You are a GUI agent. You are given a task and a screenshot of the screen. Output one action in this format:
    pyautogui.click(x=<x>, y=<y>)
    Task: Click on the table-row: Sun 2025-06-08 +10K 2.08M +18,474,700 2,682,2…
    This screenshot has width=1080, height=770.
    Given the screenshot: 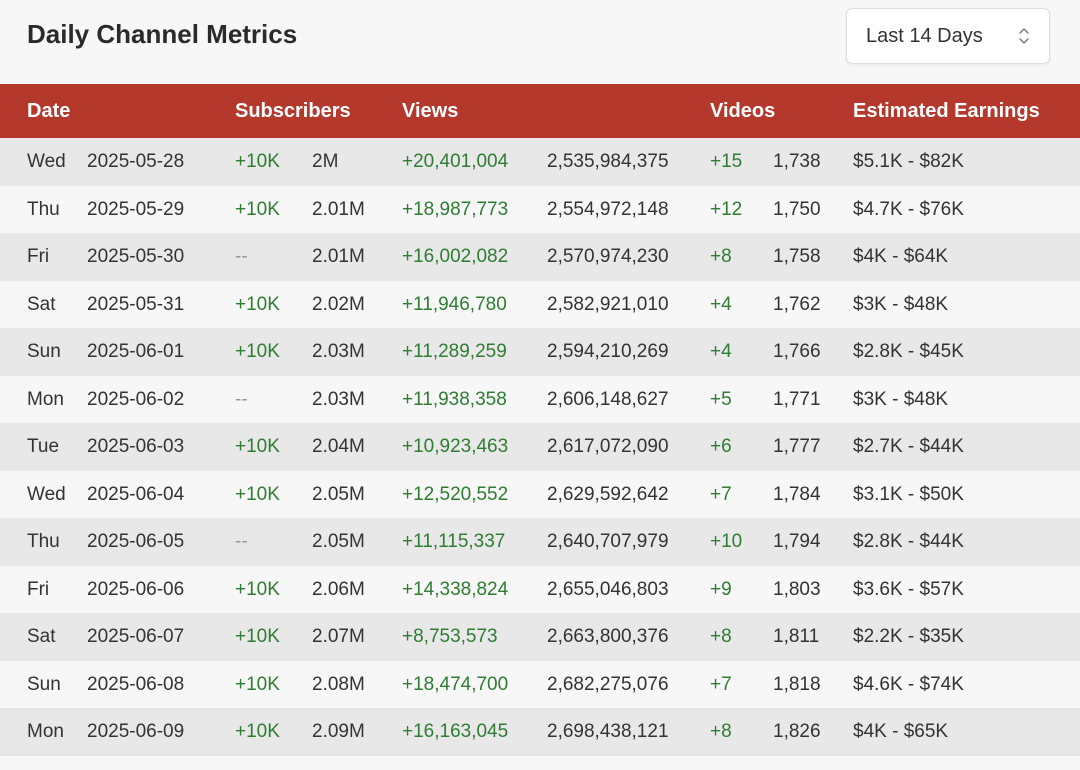 What is the action you would take?
    pyautogui.click(x=540, y=684)
    